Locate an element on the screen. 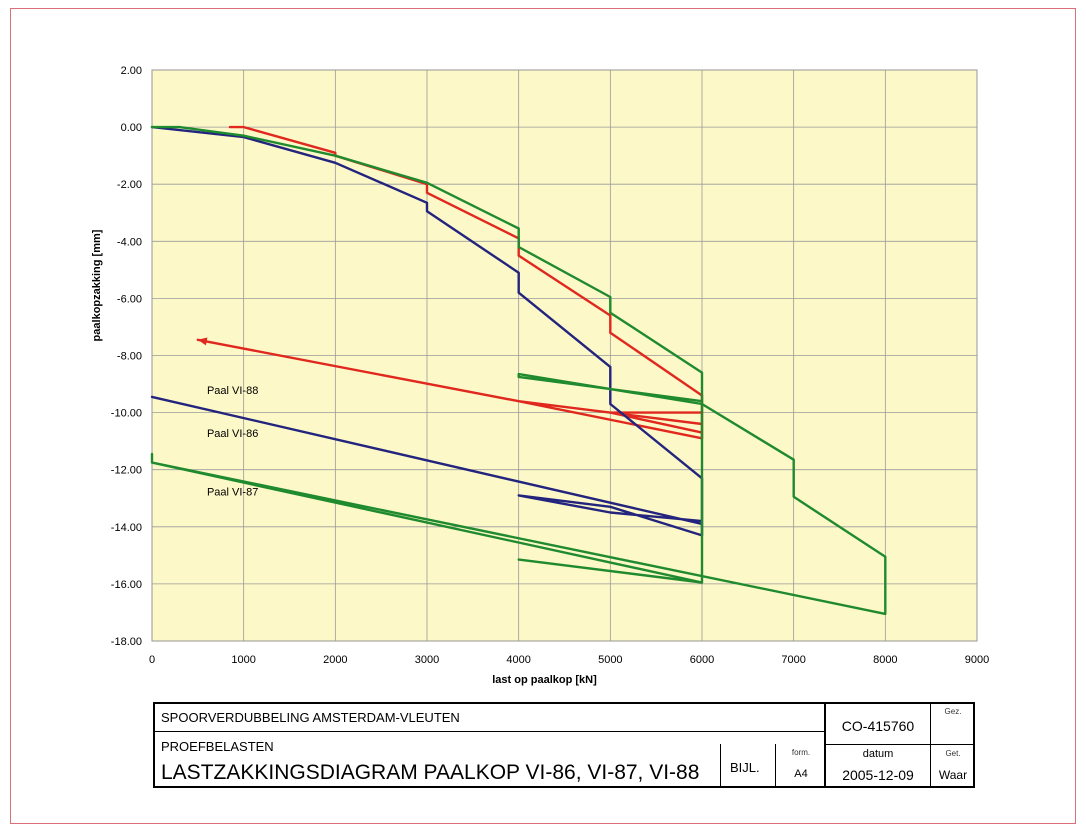 This screenshot has width=1086, height=832. get-value: Waar is located at coordinates (953, 775).